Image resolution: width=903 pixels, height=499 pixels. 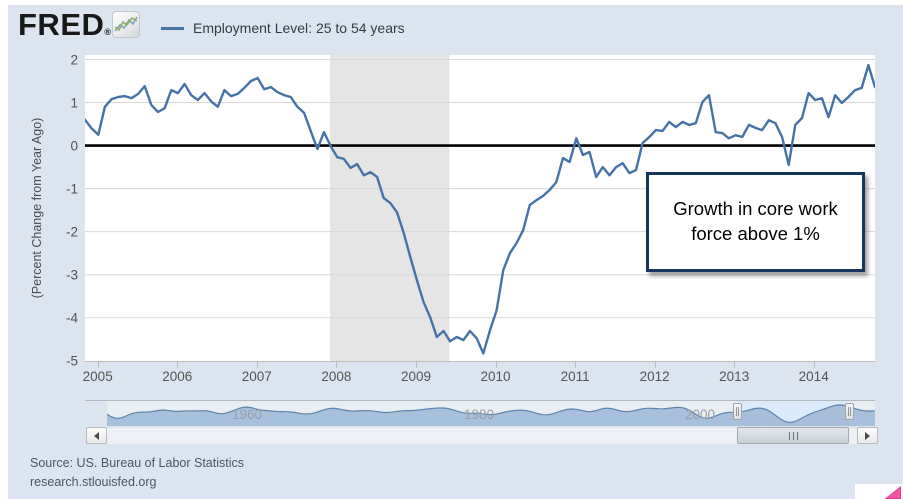 I want to click on x-tick-label: 2009, so click(x=416, y=376).